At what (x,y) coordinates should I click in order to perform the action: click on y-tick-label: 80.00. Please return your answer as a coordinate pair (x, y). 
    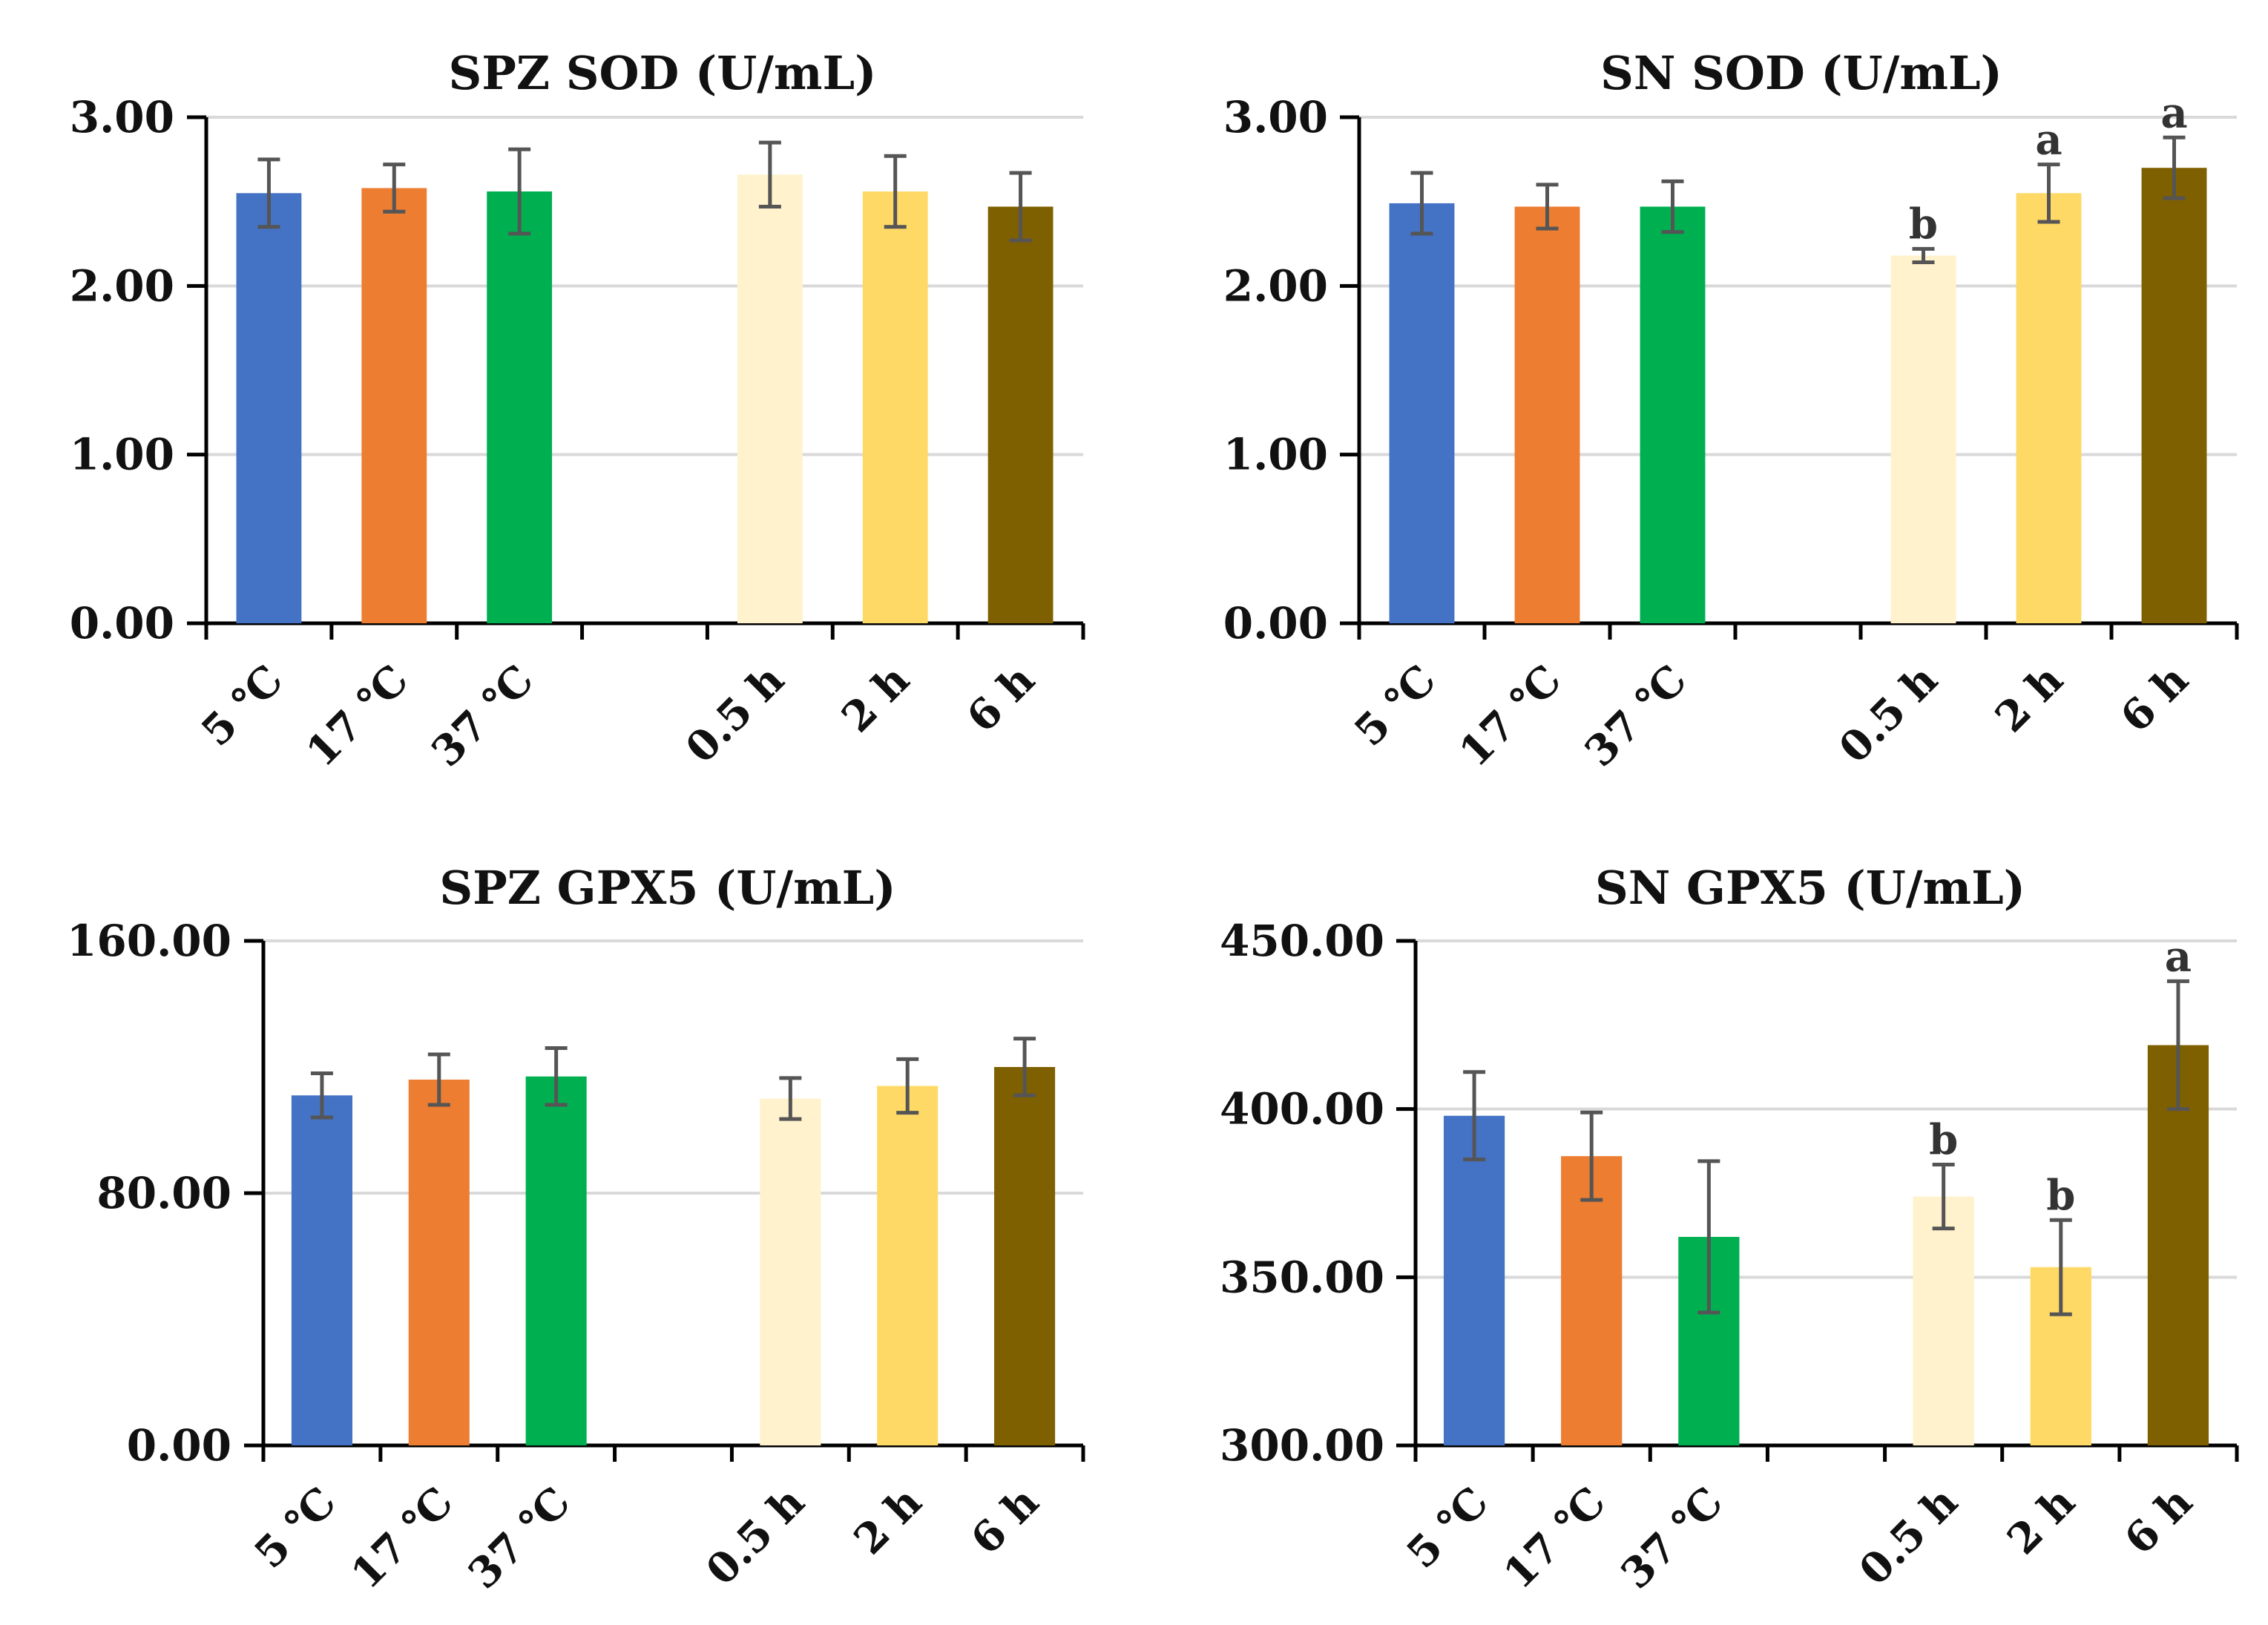
    Looking at the image, I should click on (163, 1193).